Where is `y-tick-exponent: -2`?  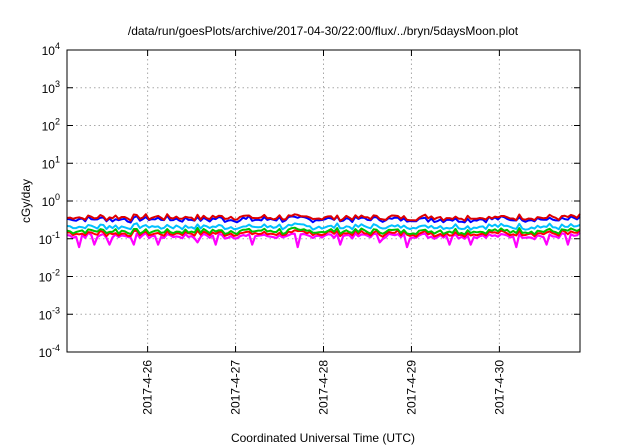
y-tick-exponent: -2 is located at coordinates (56, 273).